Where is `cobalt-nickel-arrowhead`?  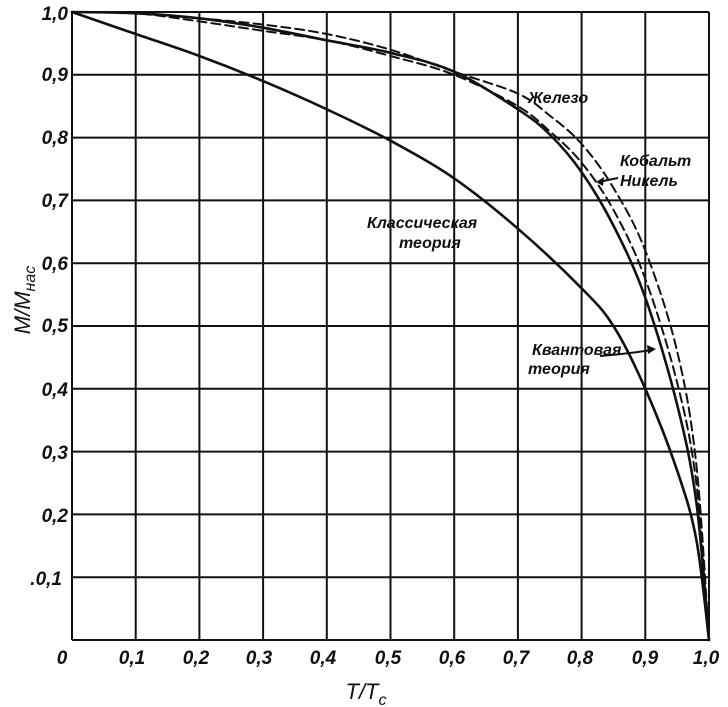
cobalt-nickel-arrowhead is located at coordinates (600, 181).